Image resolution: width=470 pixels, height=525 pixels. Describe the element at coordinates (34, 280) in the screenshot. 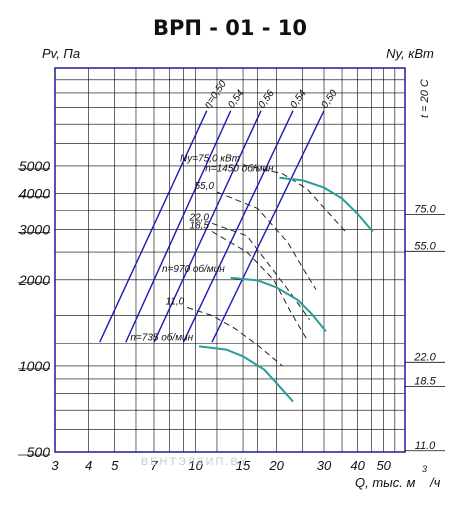

I see `y-tick-label: 2000` at that location.